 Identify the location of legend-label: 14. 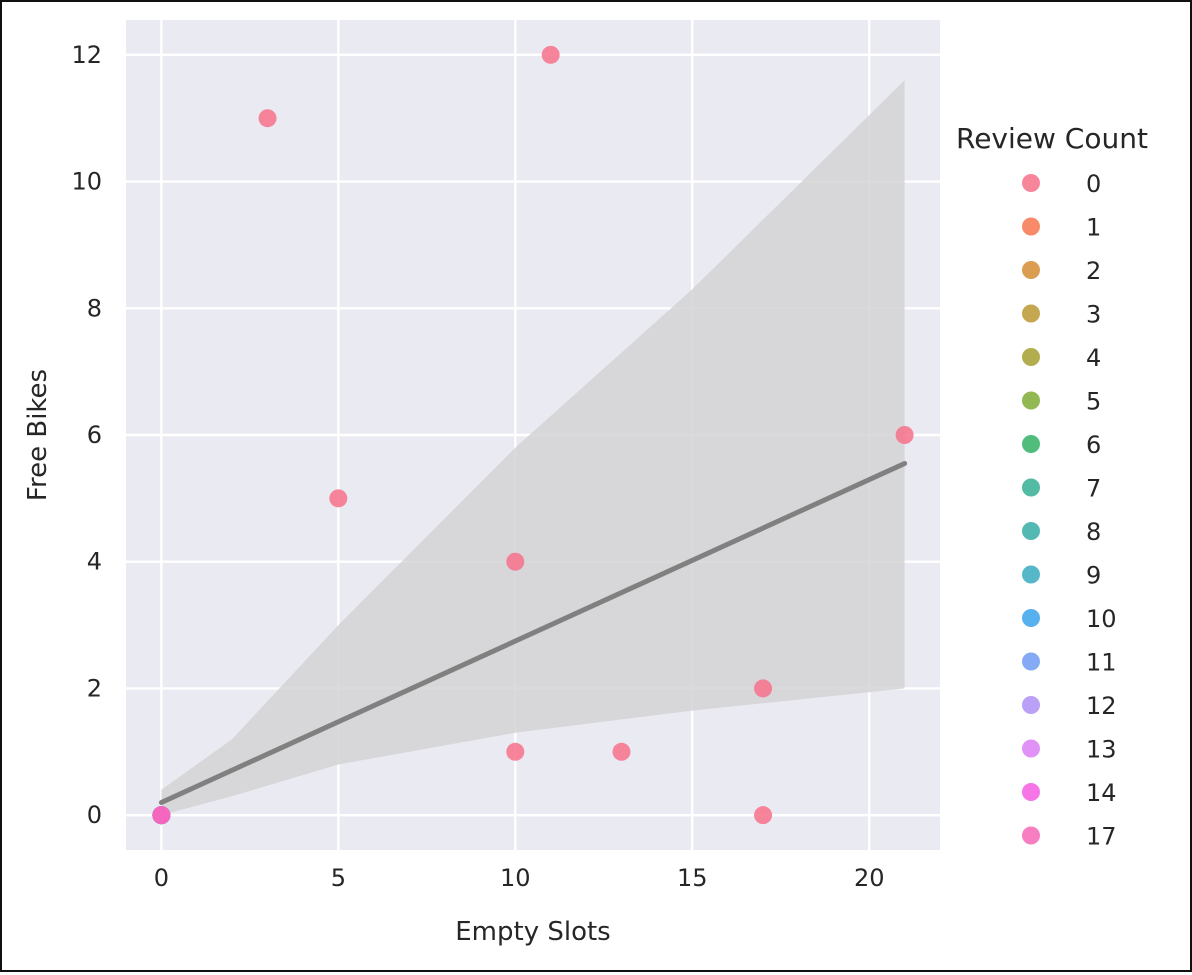
(1101, 793).